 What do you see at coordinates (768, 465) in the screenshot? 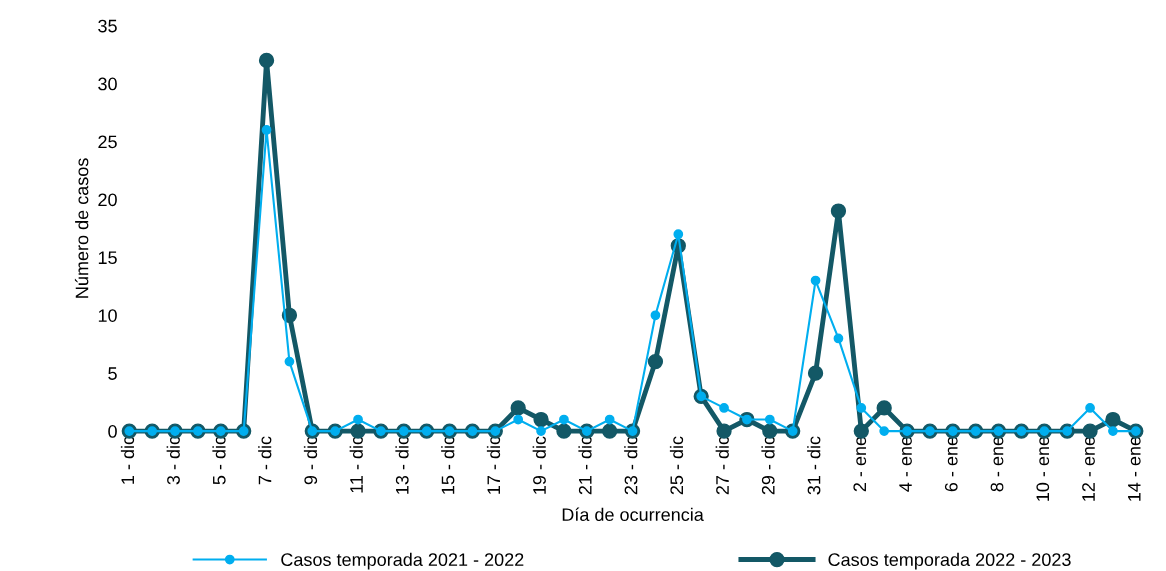
I see `x-tick-label: 29 - dic` at bounding box center [768, 465].